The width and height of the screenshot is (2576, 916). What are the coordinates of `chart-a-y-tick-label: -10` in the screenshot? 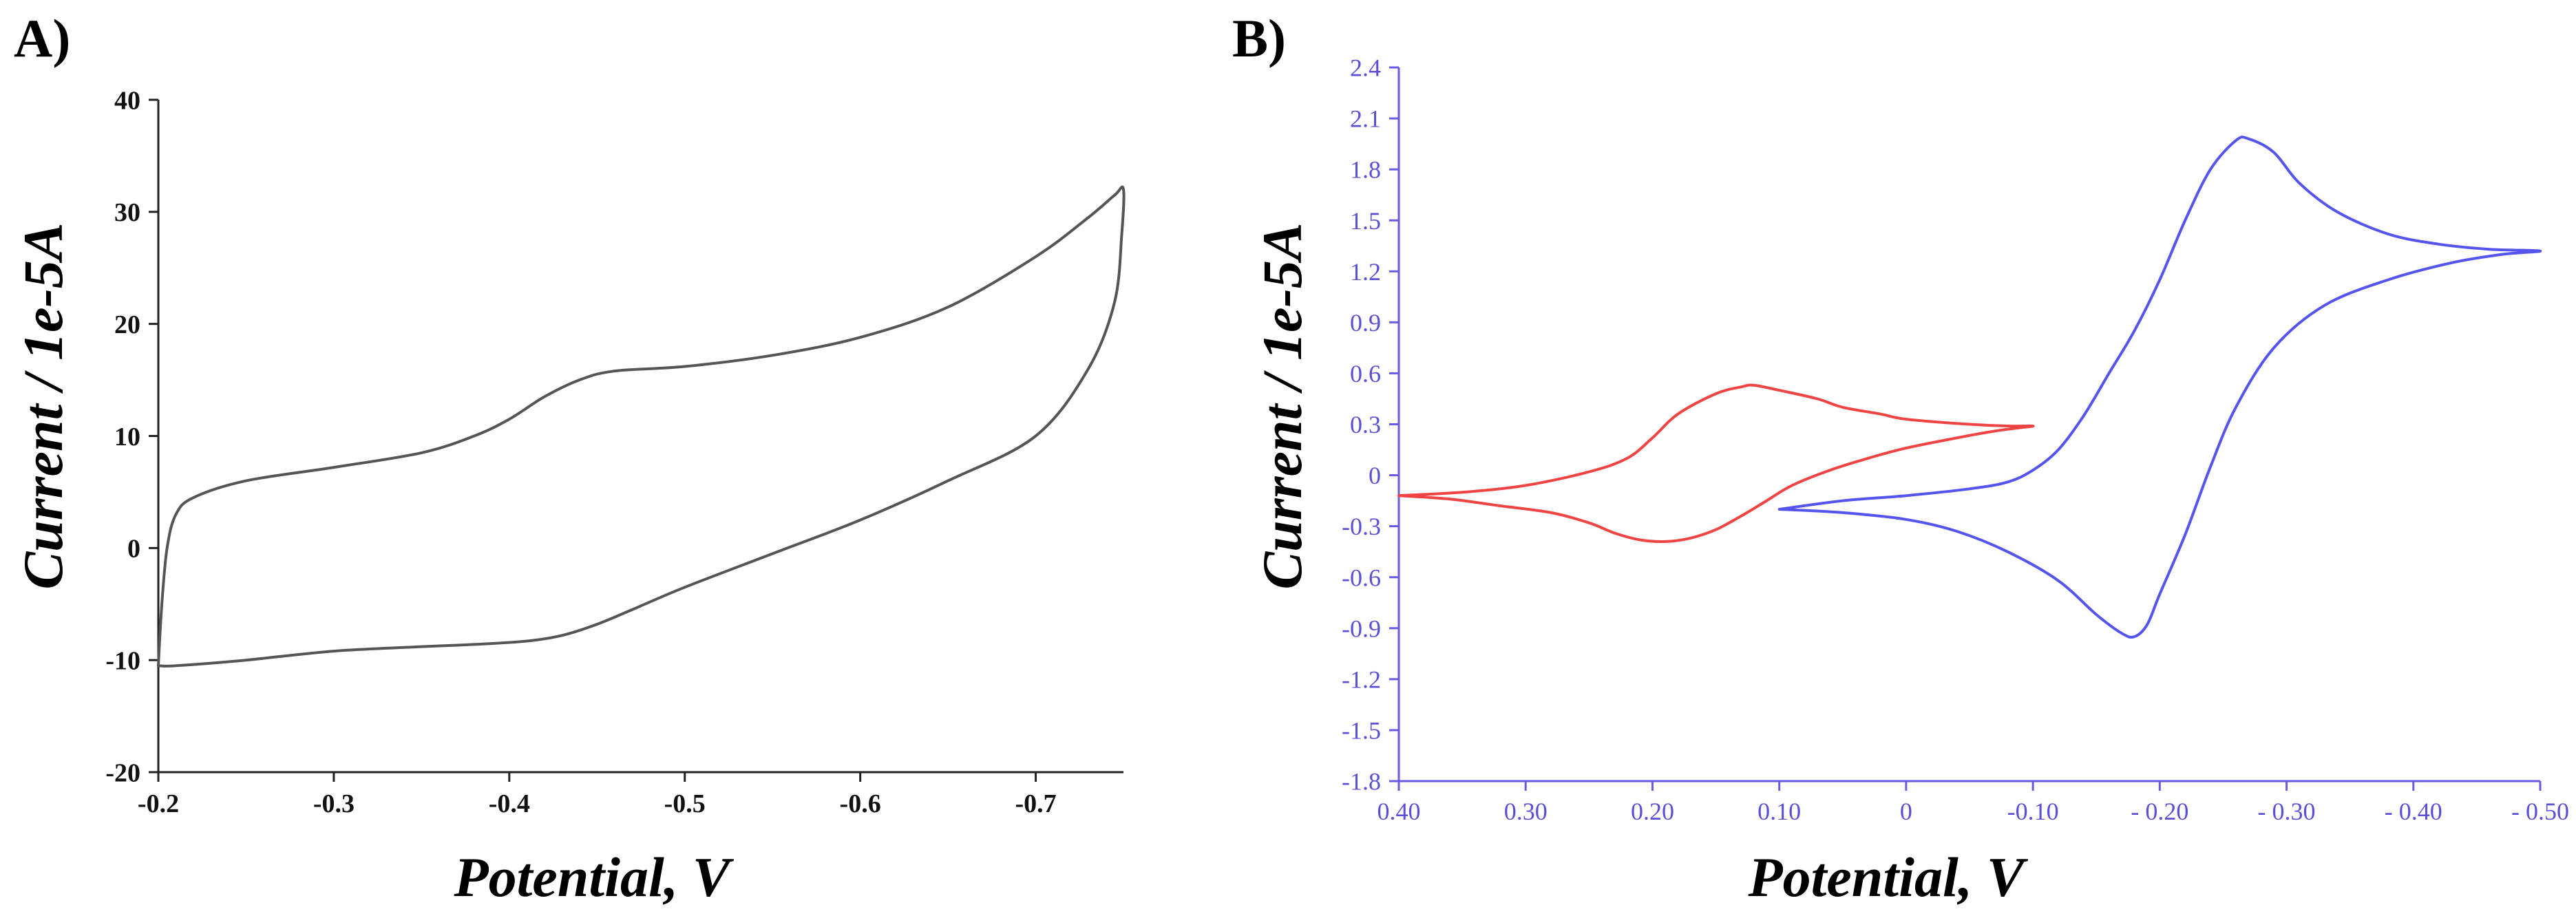 It's located at (123, 660).